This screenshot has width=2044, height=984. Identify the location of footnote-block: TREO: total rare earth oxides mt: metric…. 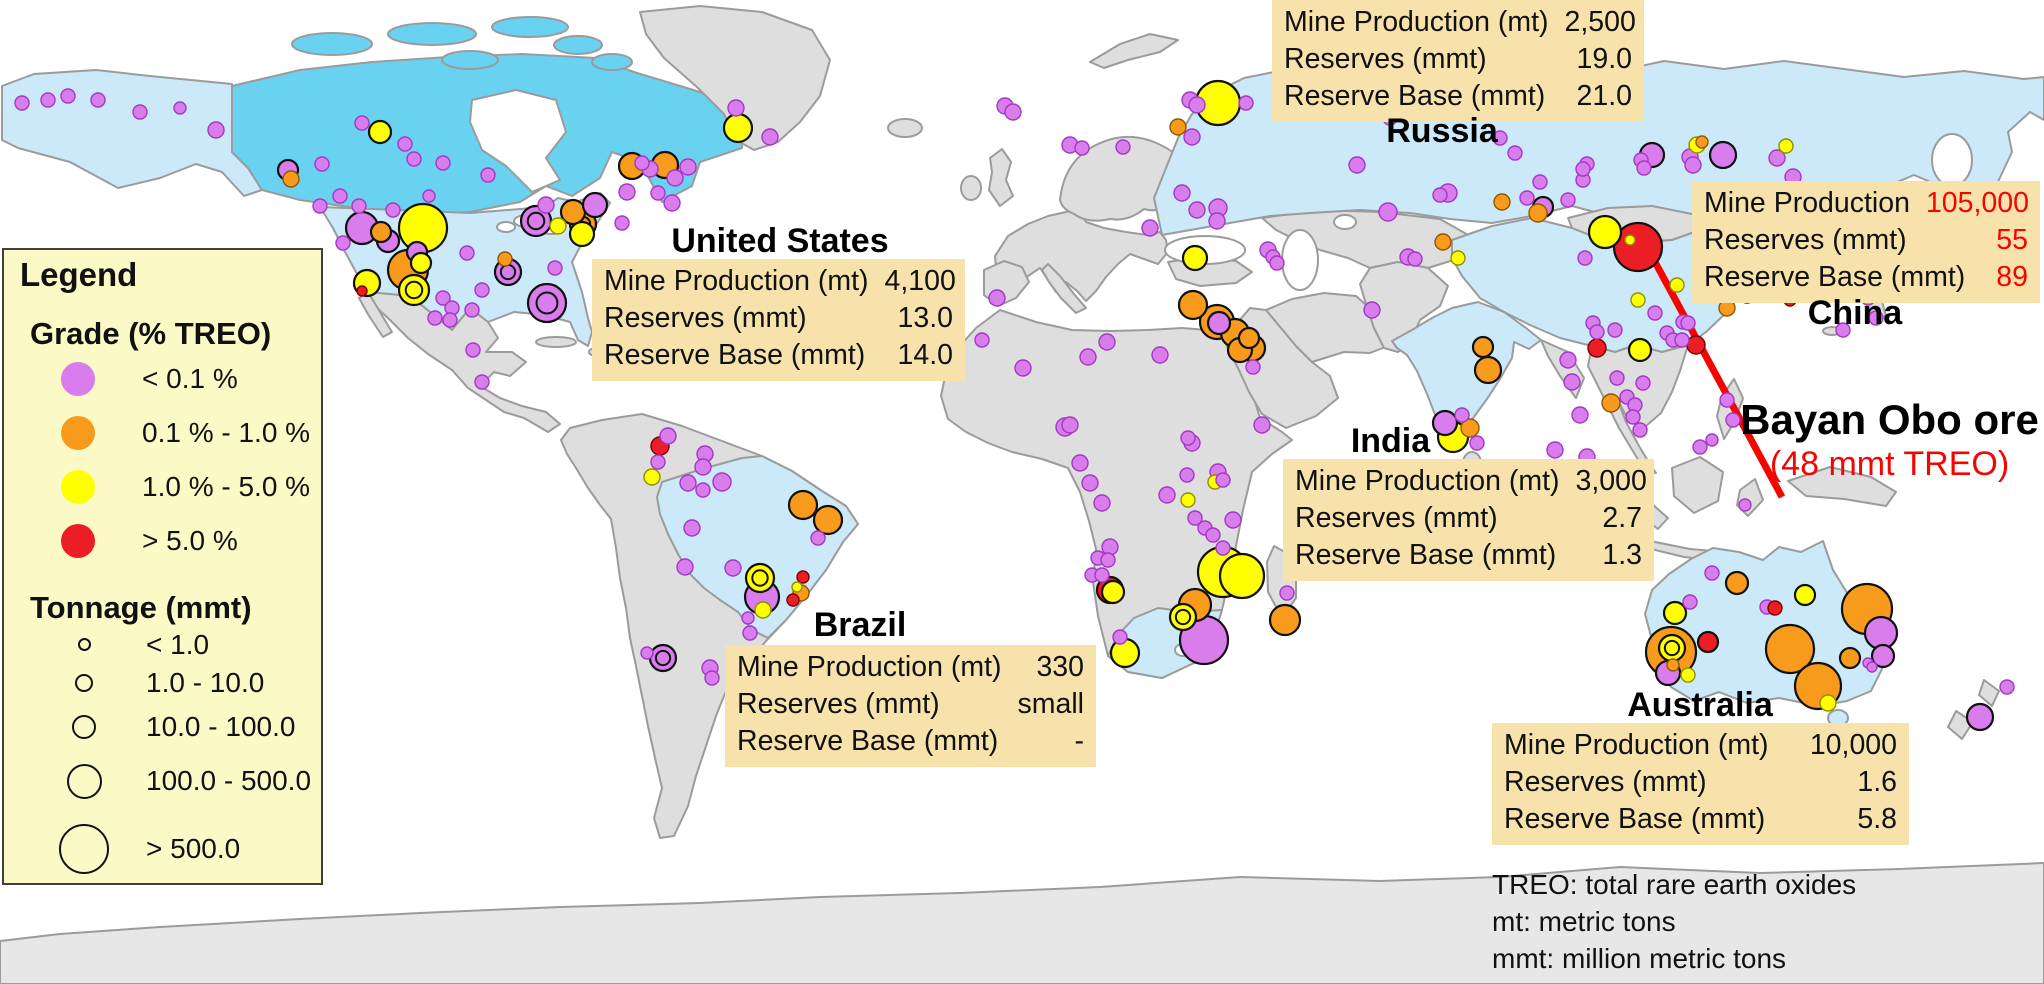
(1674, 921).